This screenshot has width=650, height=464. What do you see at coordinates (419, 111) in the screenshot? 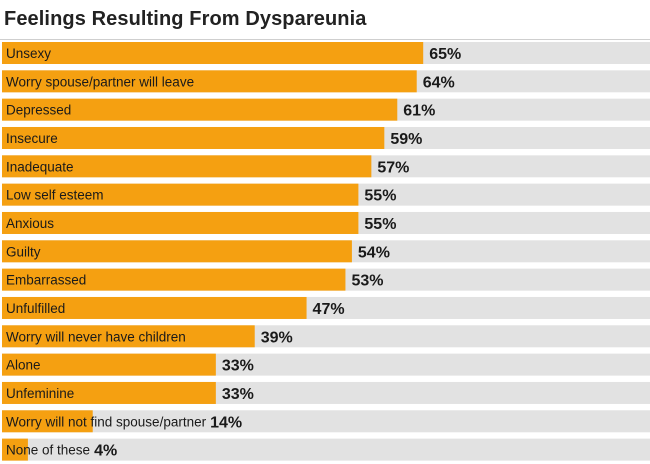
I see `value-label: 61%` at bounding box center [419, 111].